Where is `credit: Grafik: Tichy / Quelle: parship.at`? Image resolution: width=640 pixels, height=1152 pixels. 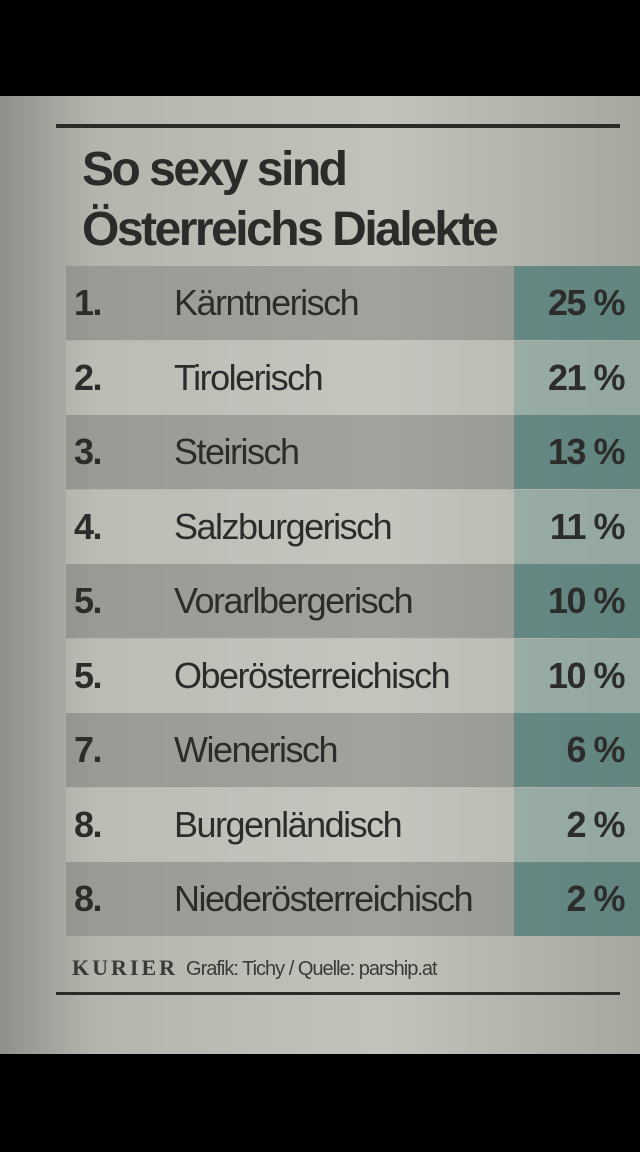
credit: Grafik: Tichy / Quelle: parship.at is located at coordinates (312, 969).